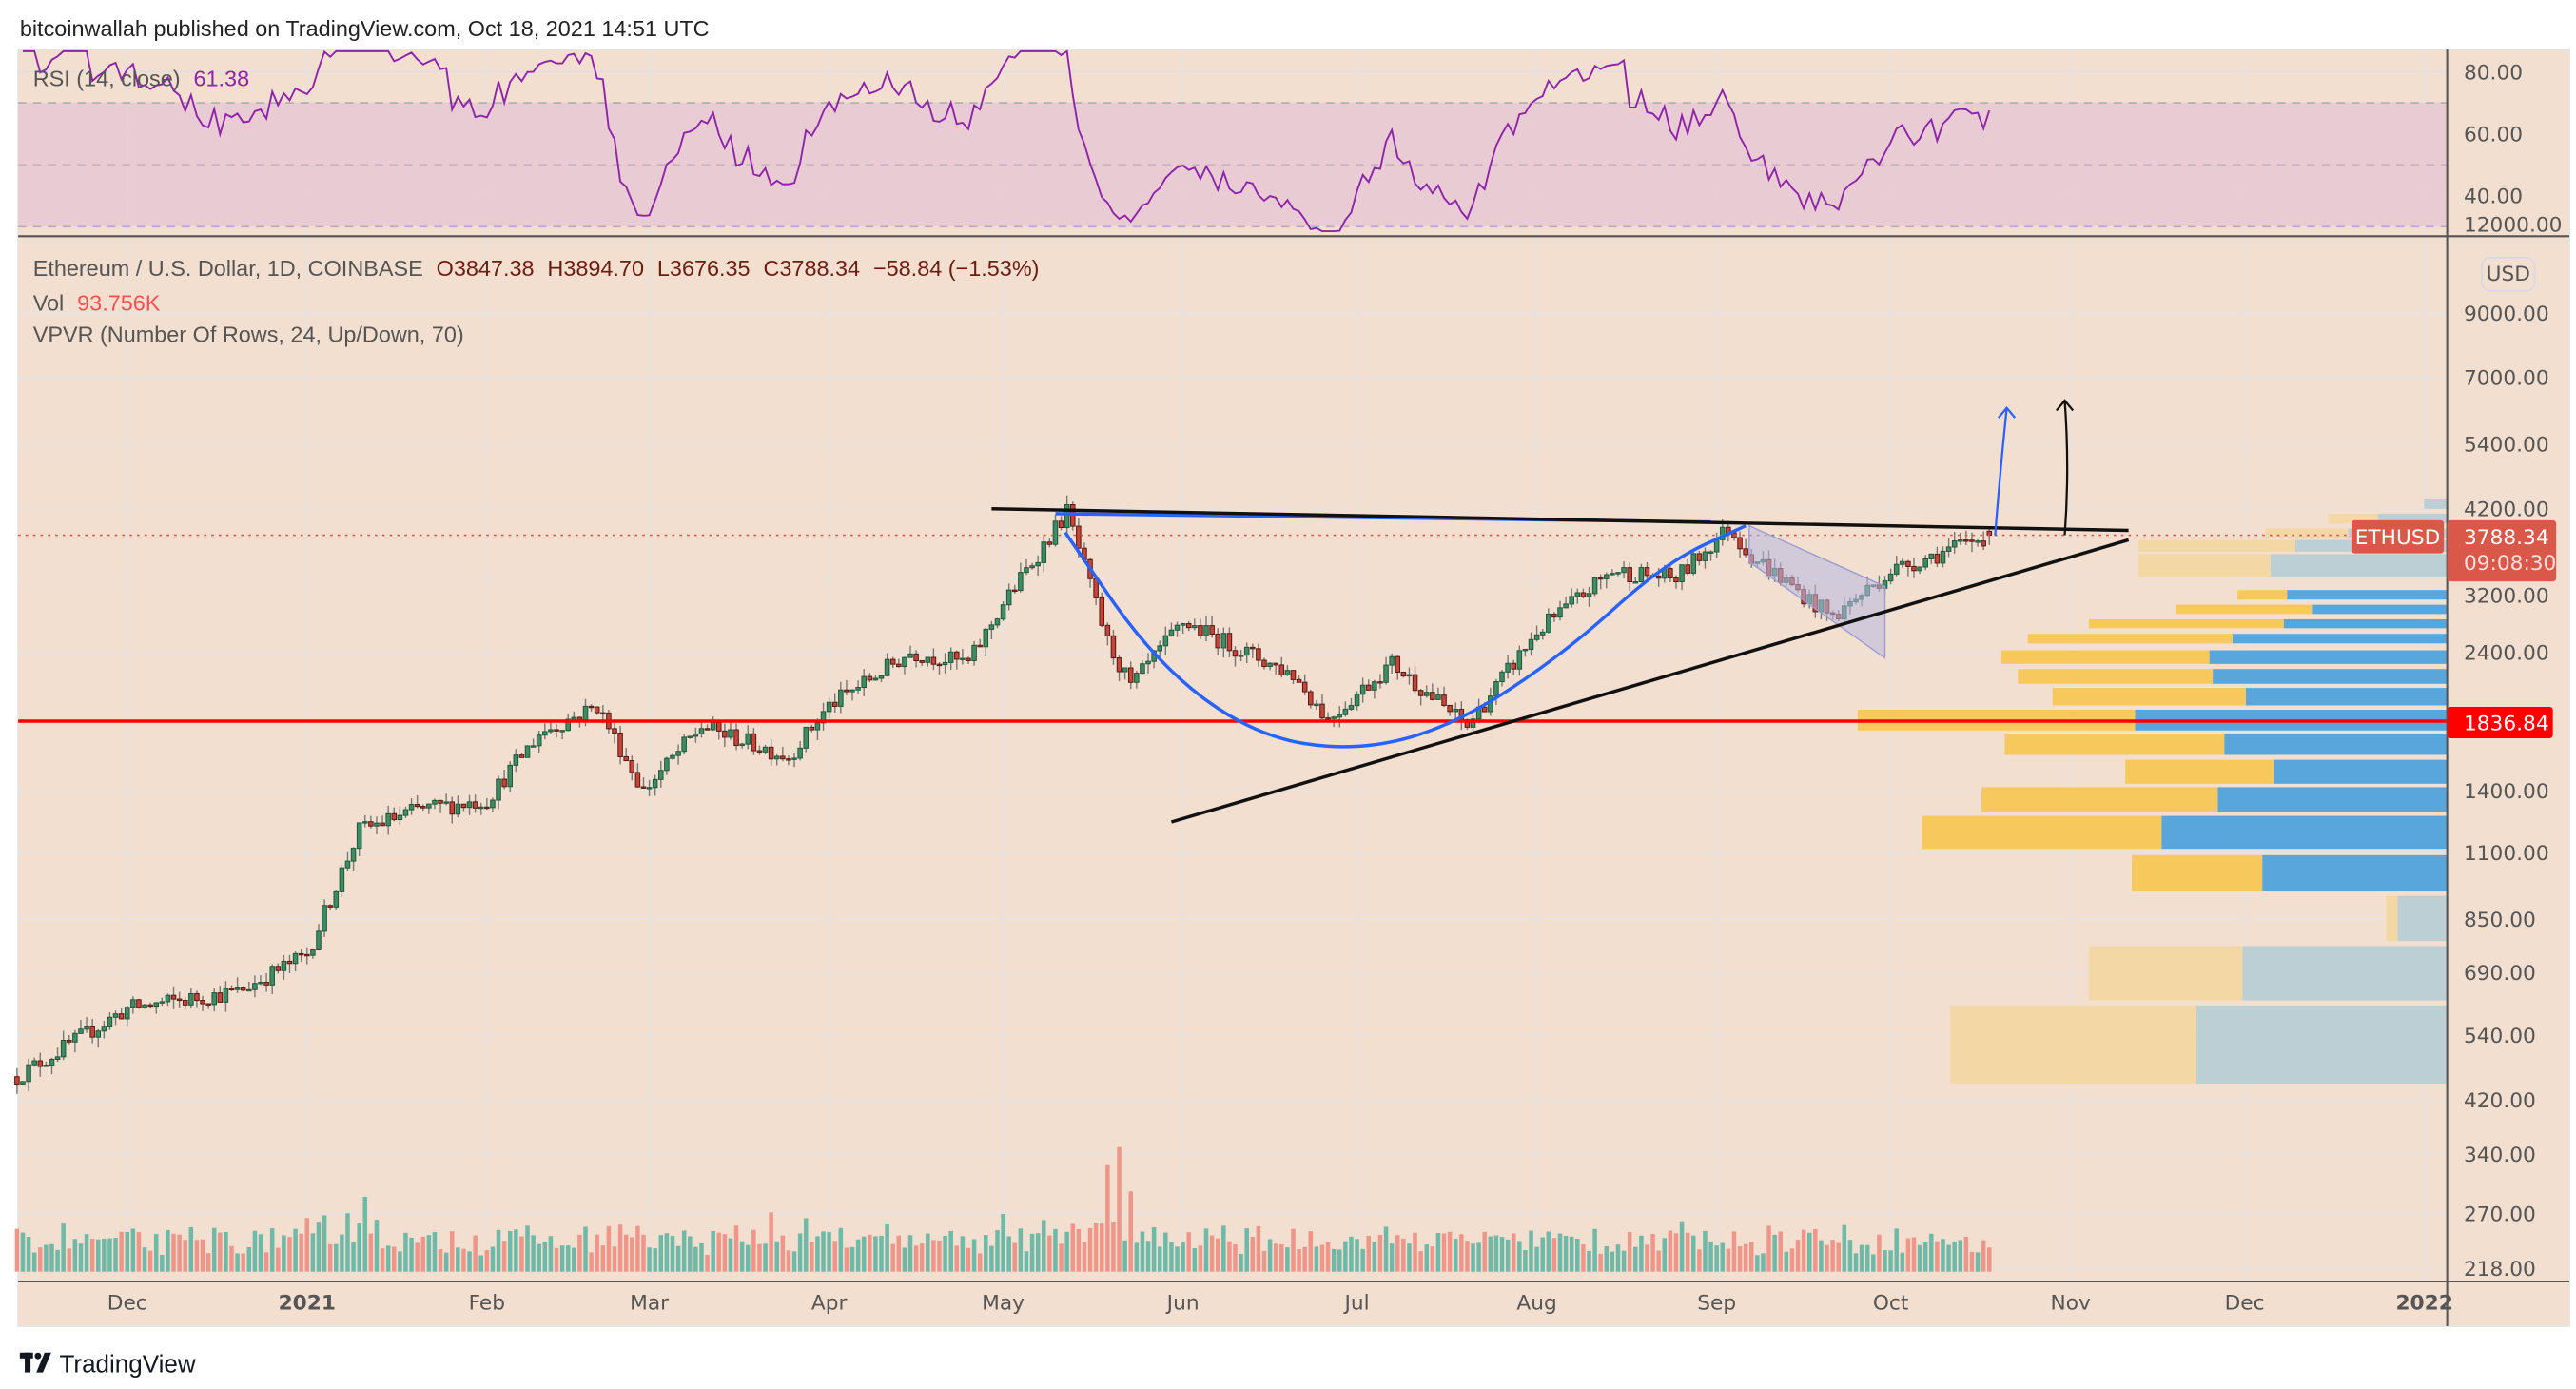 The height and width of the screenshot is (1389, 2576). Describe the element at coordinates (2066, 468) in the screenshot. I see `black-target-arrow` at that location.